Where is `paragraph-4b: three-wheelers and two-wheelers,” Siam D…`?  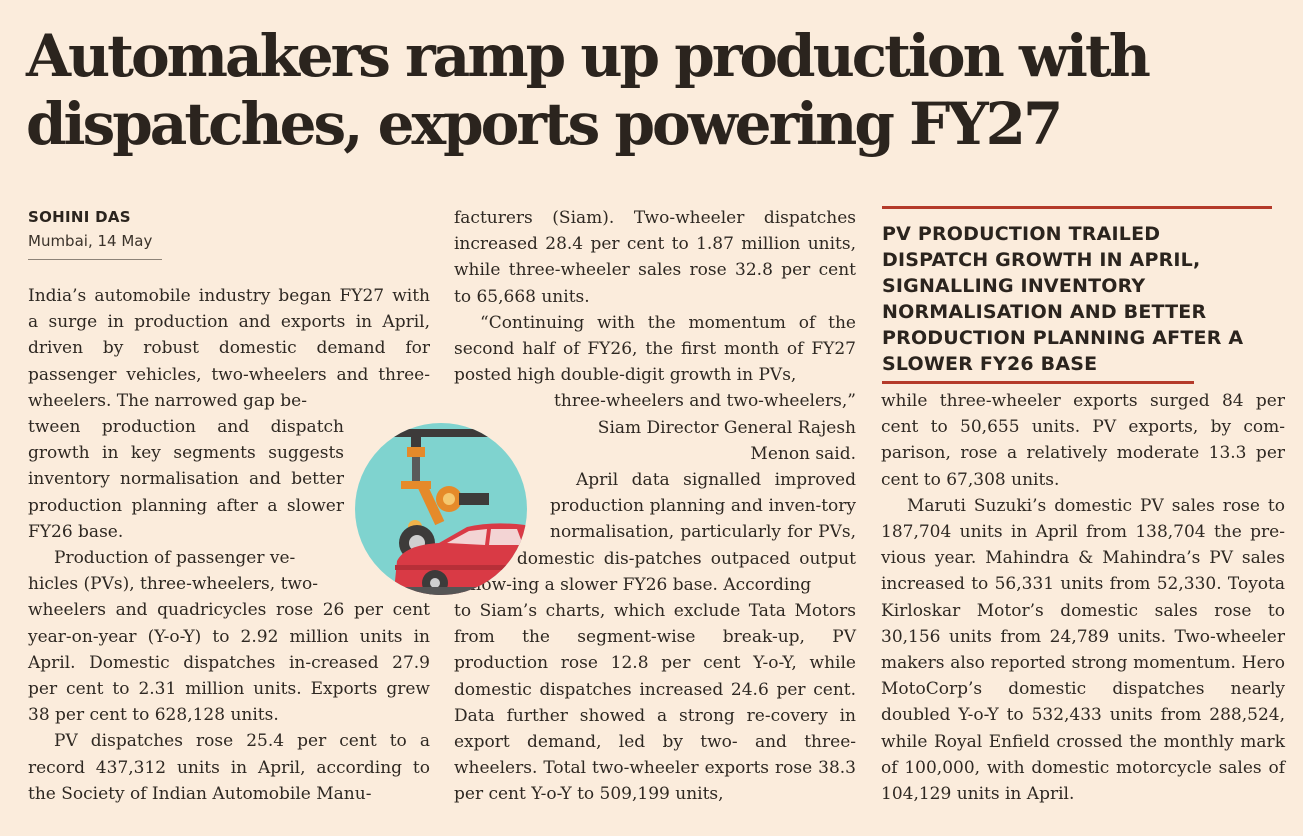
paragraph-4b: three-wheelers and two-wheelers,” Siam D… is located at coordinates (705, 427).